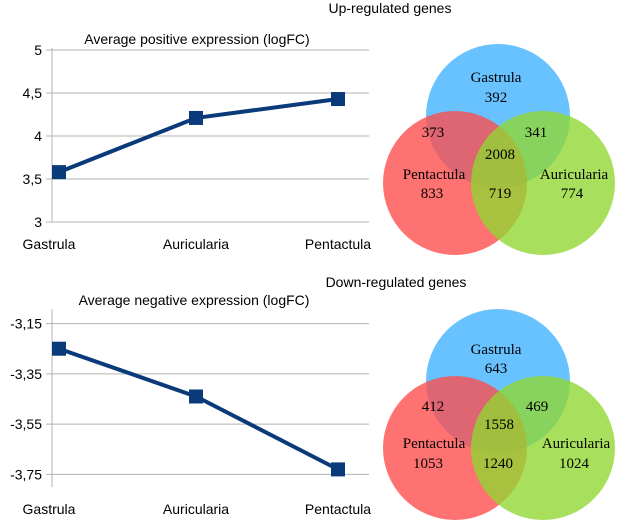  I want to click on section-title-up: Up-regulated genes, so click(390, 8).